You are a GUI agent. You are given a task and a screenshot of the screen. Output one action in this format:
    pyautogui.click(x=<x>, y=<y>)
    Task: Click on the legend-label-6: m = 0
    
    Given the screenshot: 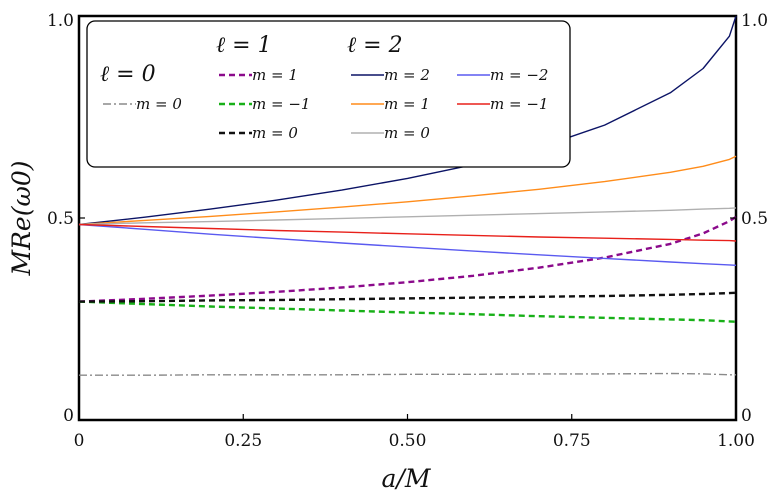 What is the action you would take?
    pyautogui.click(x=407, y=133)
    